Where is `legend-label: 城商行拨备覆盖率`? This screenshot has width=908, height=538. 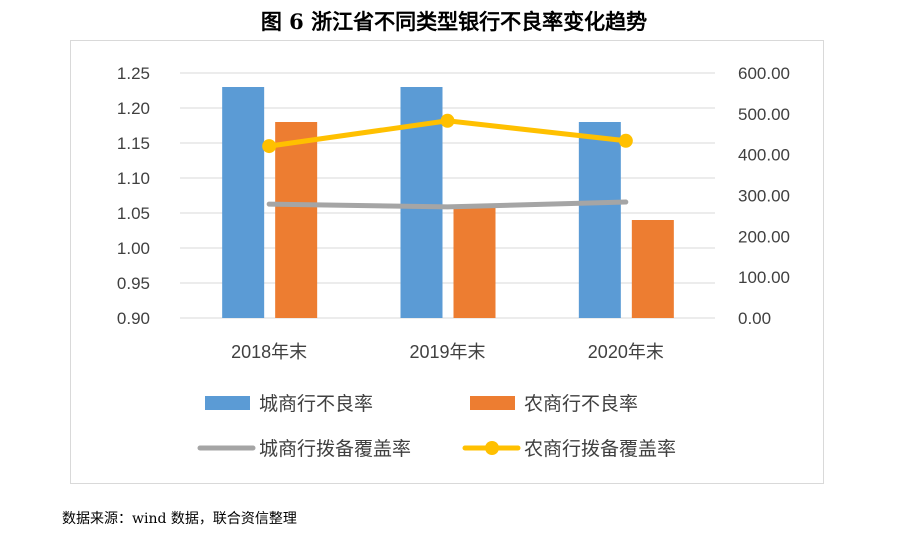 legend-label: 城商行拨备覆盖率 is located at coordinates (335, 449).